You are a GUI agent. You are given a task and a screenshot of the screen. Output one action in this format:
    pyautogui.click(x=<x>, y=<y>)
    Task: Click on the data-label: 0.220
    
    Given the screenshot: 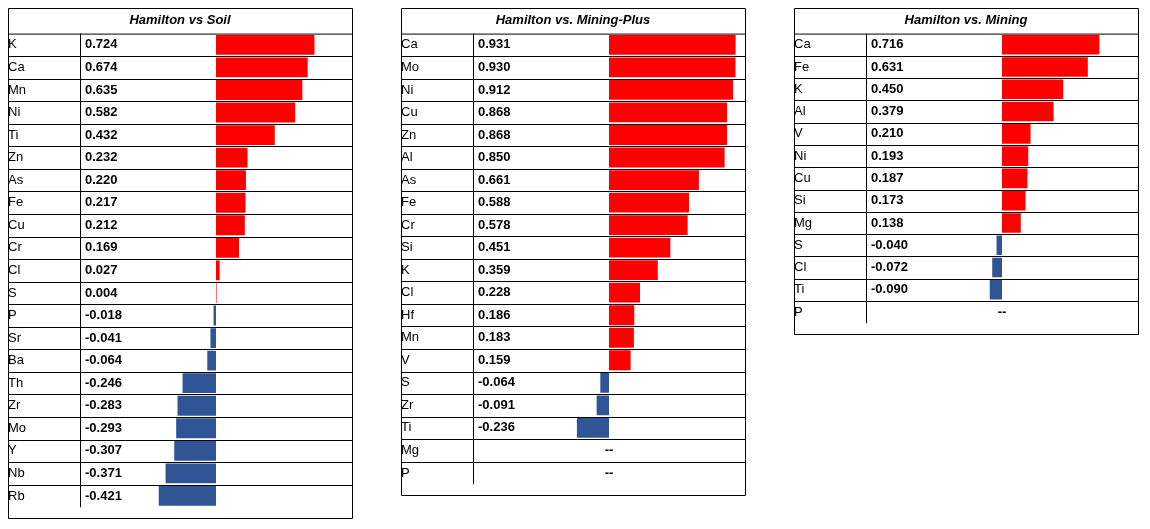 What is the action you would take?
    pyautogui.click(x=101, y=179)
    